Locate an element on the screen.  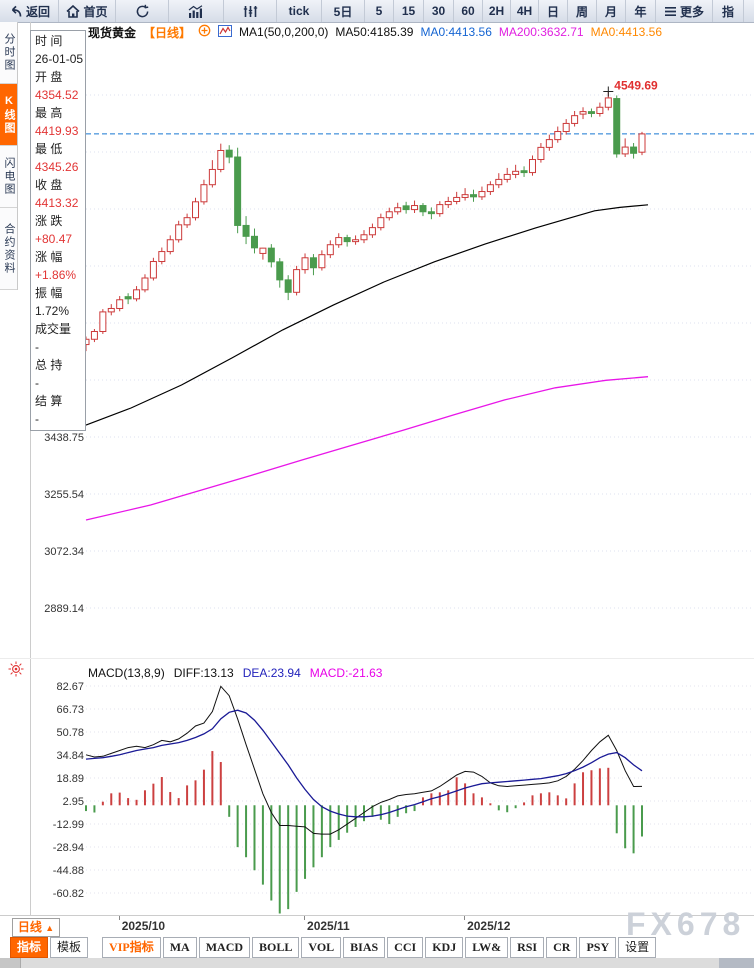
side-tab-4: 合约资料 is located at coordinates (8, 249).